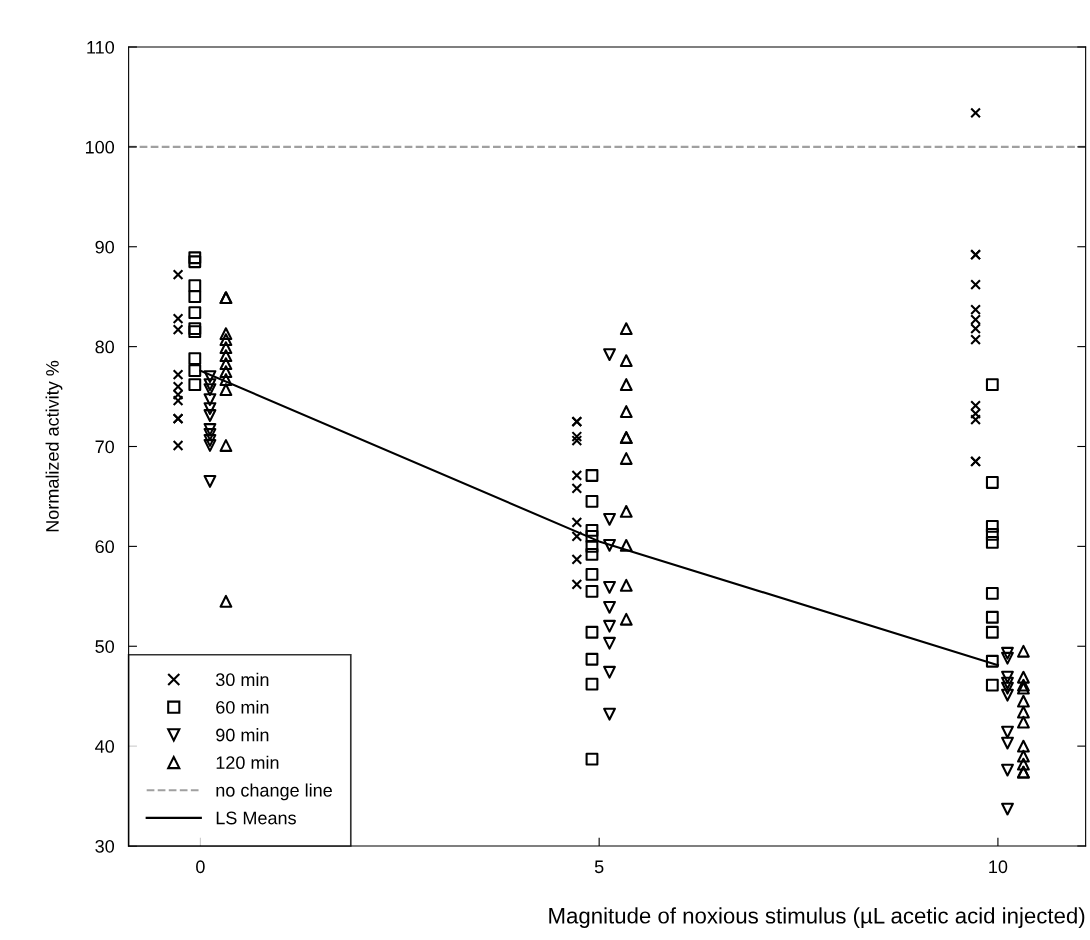 The width and height of the screenshot is (1090, 940). Describe the element at coordinates (100, 147) in the screenshot. I see `y-tick-label: 100` at that location.